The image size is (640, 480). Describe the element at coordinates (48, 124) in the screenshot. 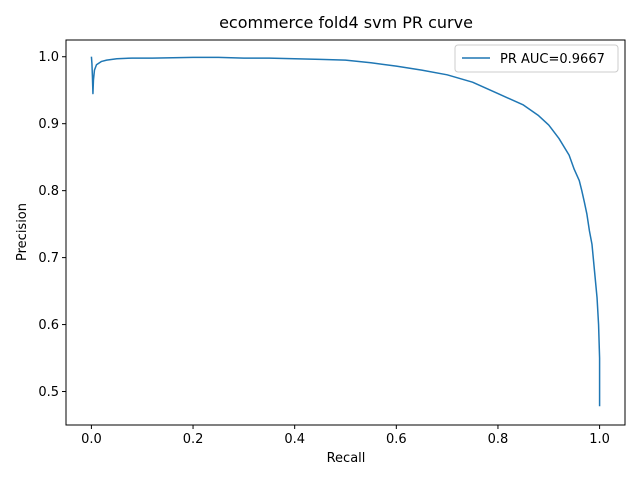

I see `y-tick-label: 0.9` at that location.